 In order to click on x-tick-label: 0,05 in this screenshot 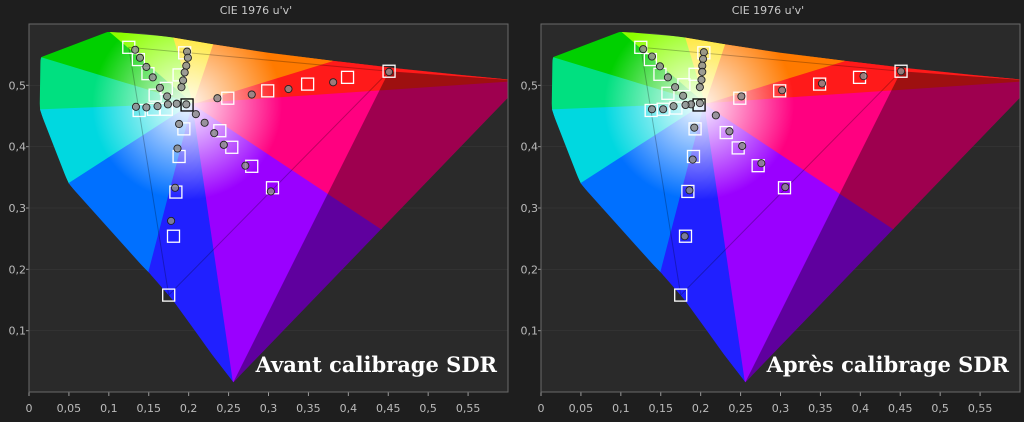, I will do `click(69, 408)`.